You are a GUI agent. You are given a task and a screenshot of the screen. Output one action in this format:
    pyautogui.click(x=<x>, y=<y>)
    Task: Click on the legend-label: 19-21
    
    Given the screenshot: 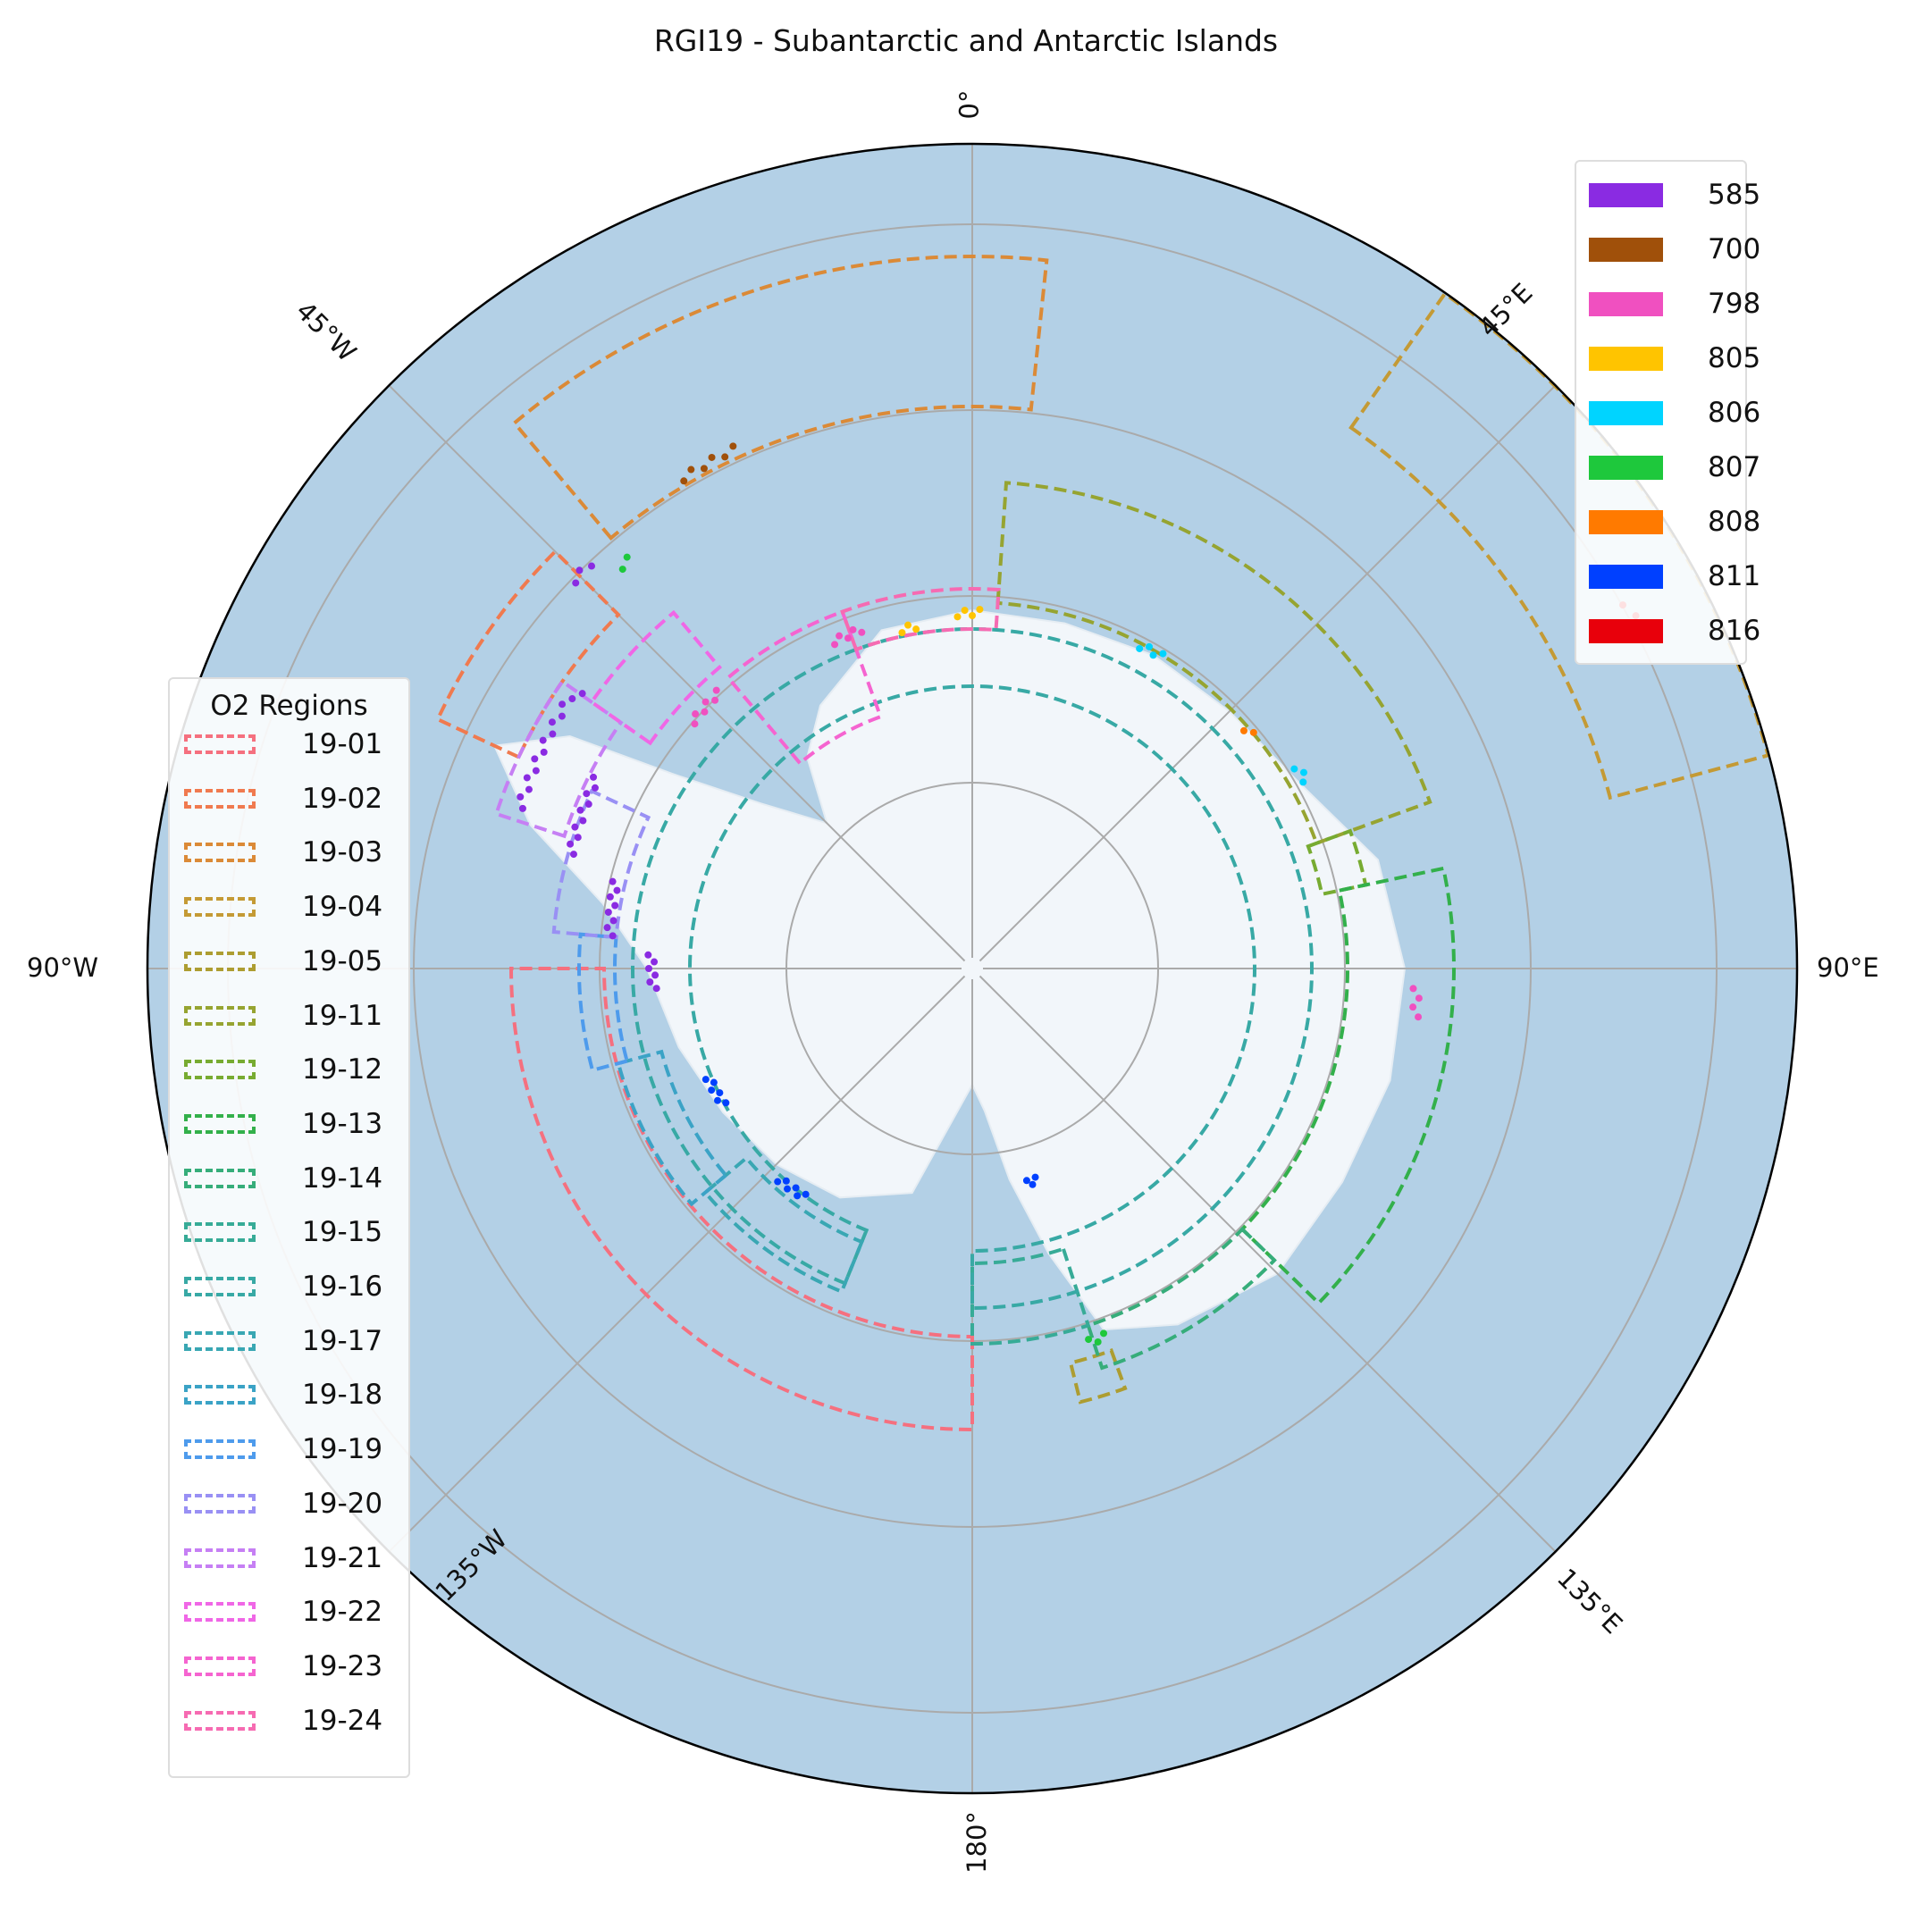 What is the action you would take?
    pyautogui.click(x=342, y=1557)
    